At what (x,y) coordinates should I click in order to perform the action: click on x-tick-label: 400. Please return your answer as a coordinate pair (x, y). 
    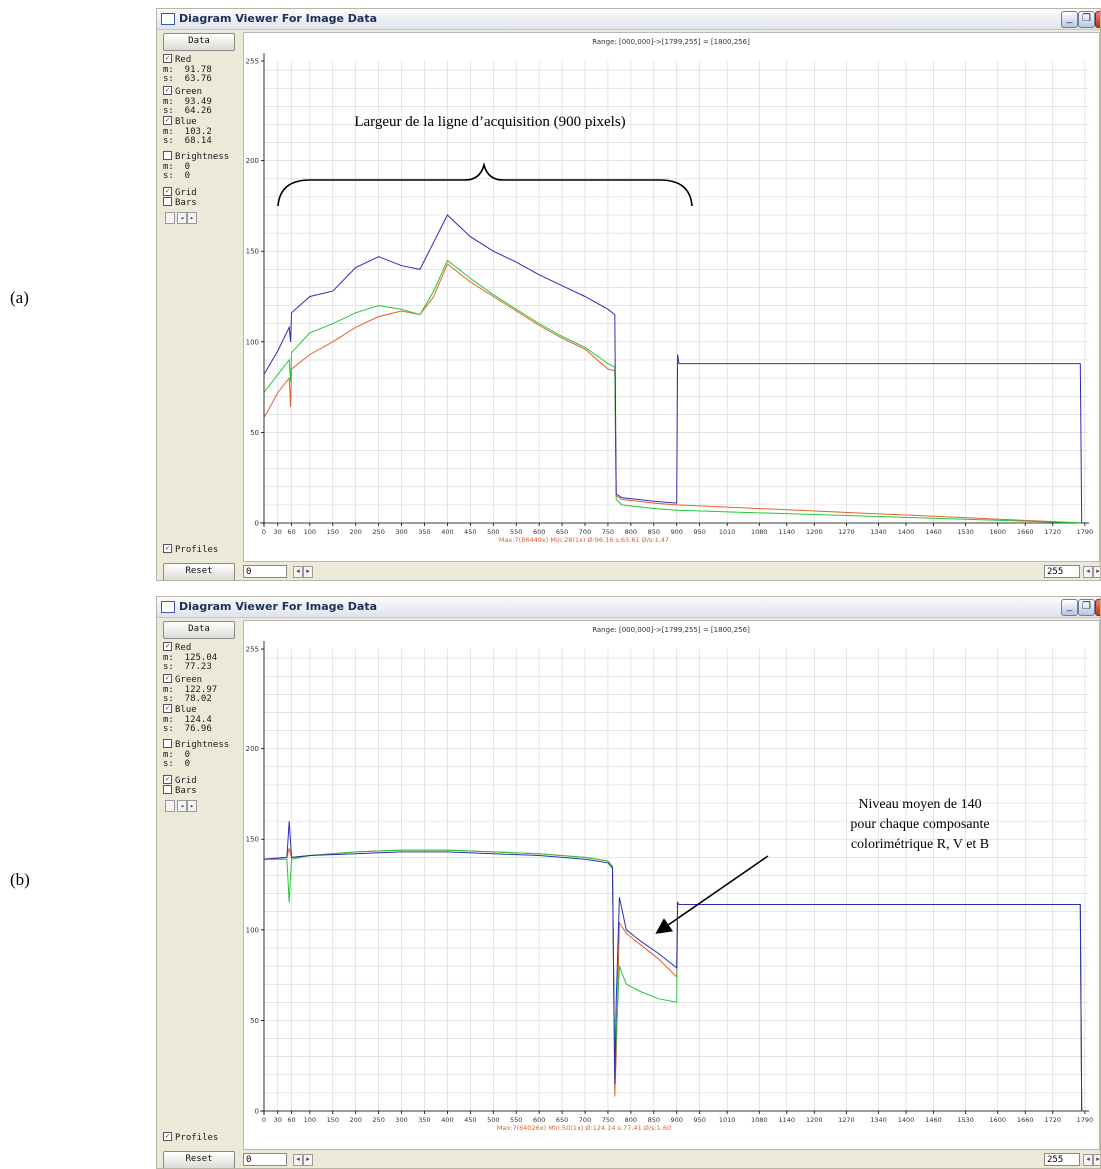
    Looking at the image, I should click on (447, 1120).